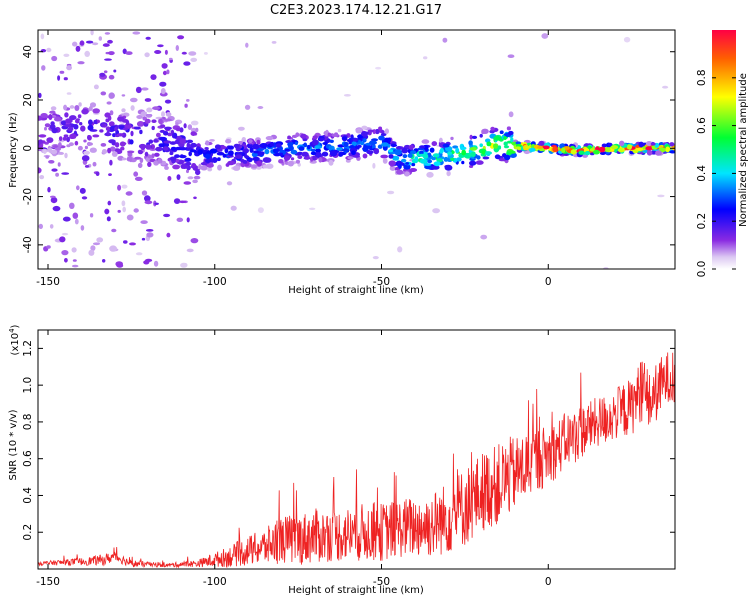 This screenshot has width=750, height=600. I want to click on colorbar-tick-label: 0.2, so click(702, 221).